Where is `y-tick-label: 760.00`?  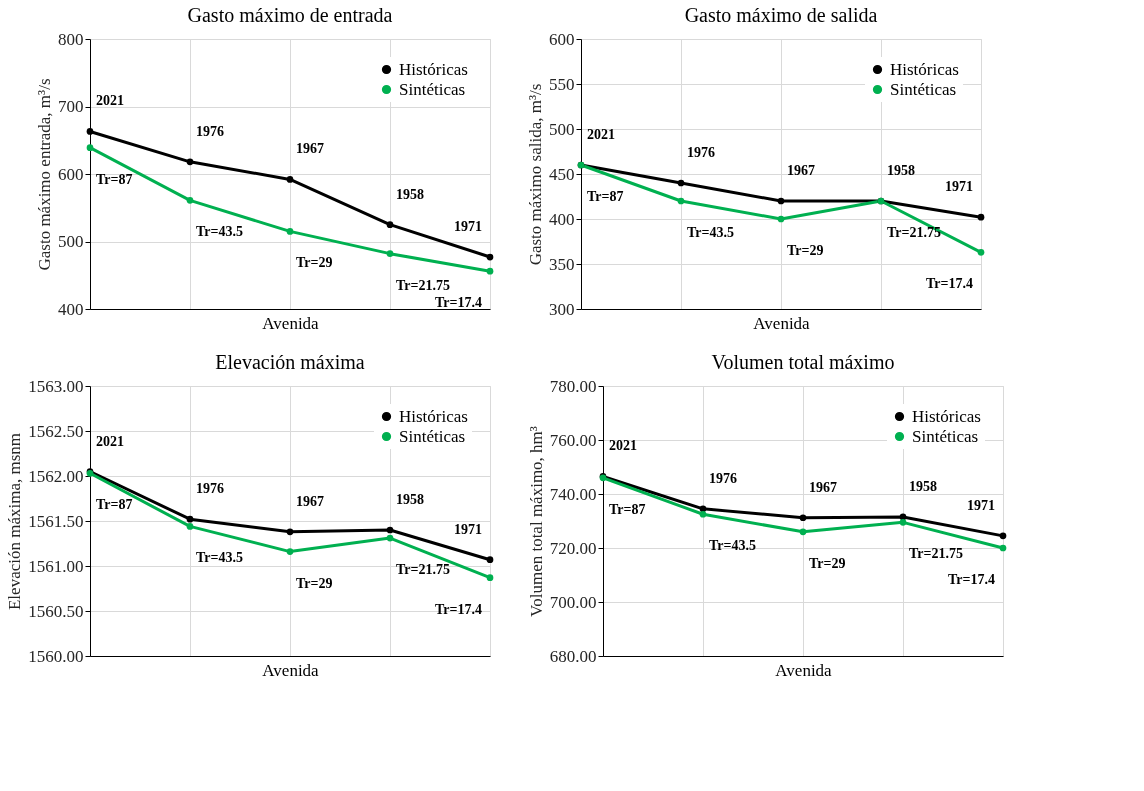
y-tick-label: 760.00 is located at coordinates (573, 440).